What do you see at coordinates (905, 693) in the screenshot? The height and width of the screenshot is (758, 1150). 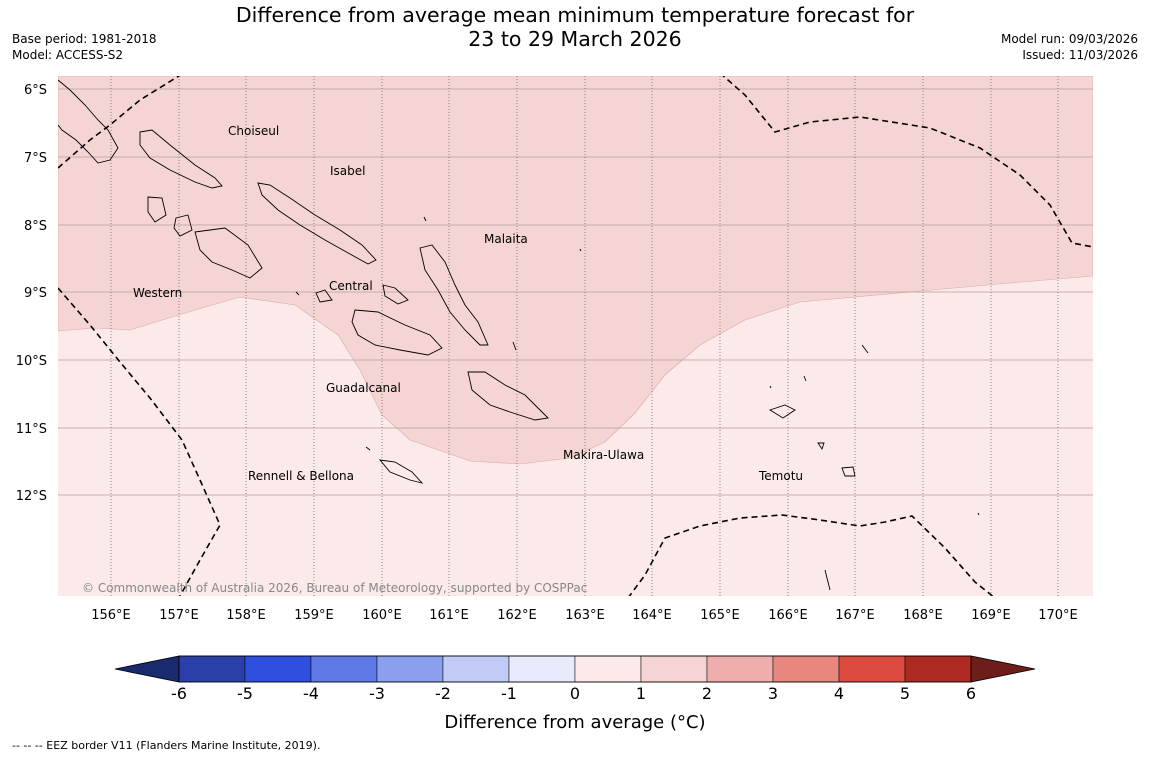 I see `colorbar-tick: 5` at bounding box center [905, 693].